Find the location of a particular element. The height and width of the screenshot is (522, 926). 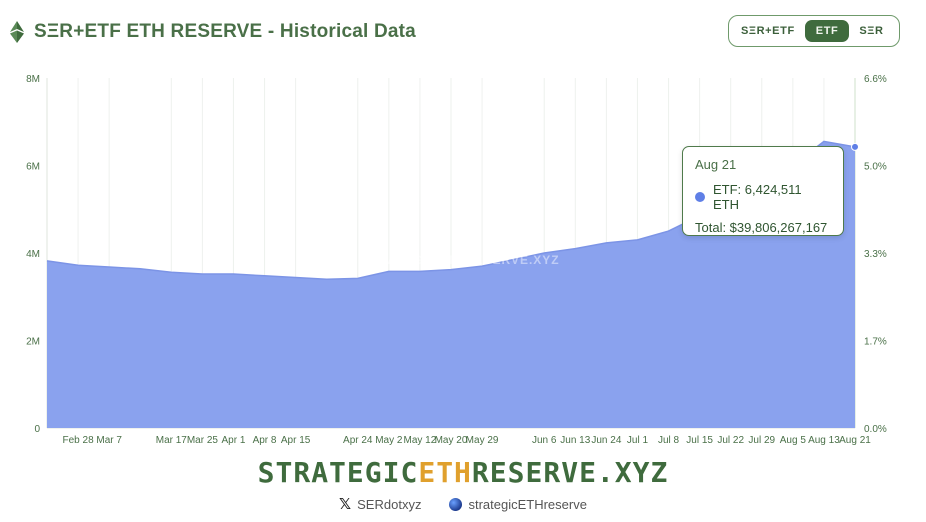

x-tick-label: Aug 5 is located at coordinates (793, 440).